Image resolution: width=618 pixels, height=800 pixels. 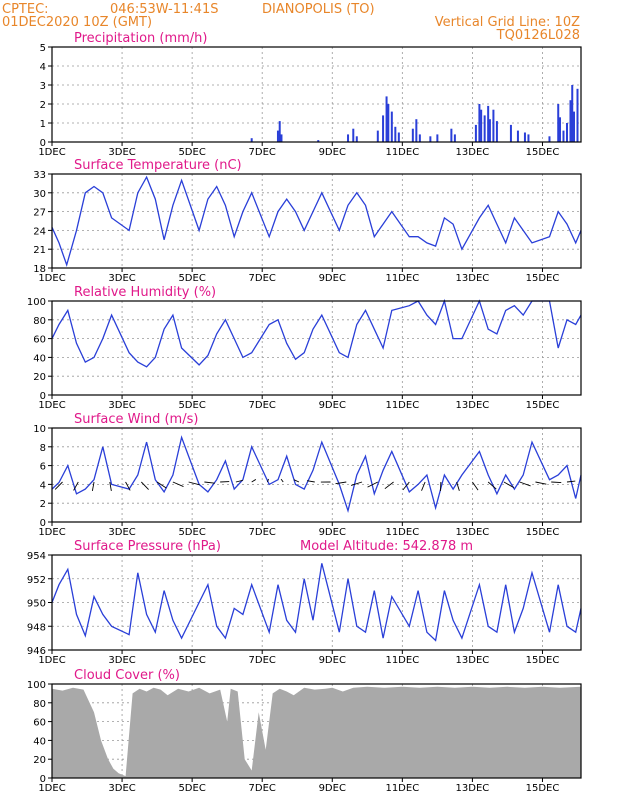 What do you see at coordinates (191, 788) in the screenshot?
I see `cloud-cover-xtick-label: 5DEC` at bounding box center [191, 788].